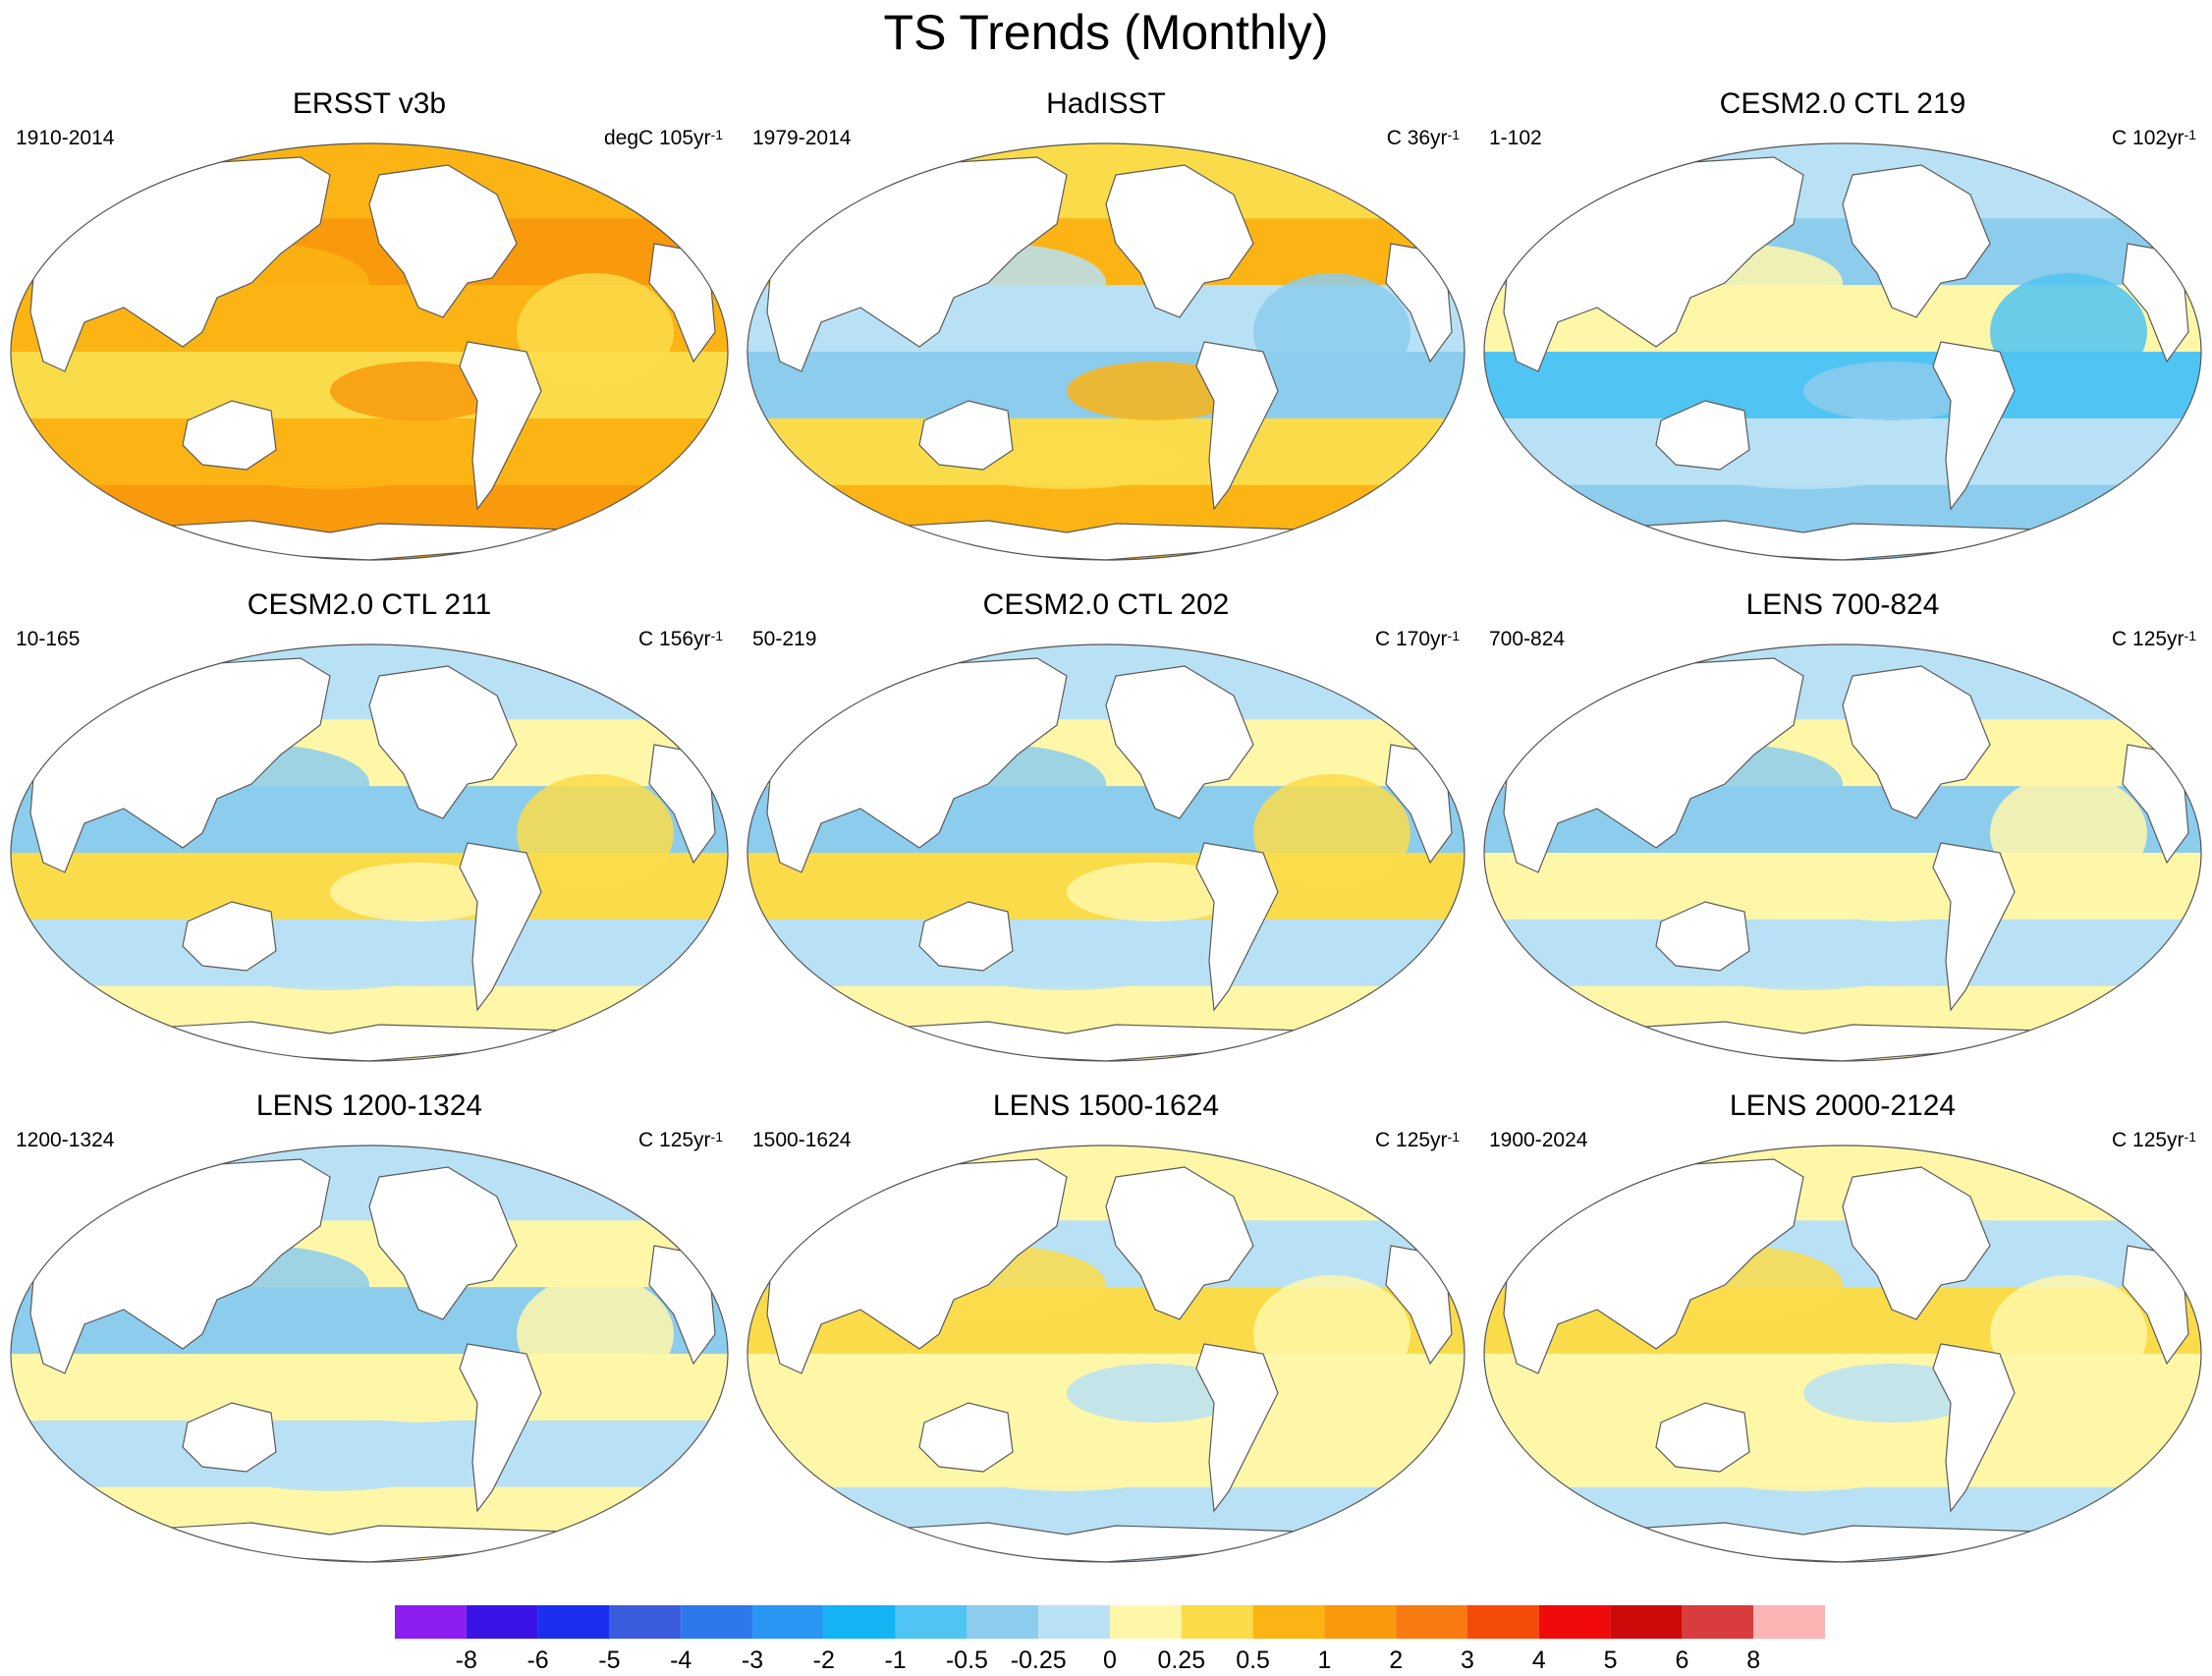 The image size is (2212, 1676). What do you see at coordinates (1538, 1140) in the screenshot?
I see `panel-years: 1900-2024` at bounding box center [1538, 1140].